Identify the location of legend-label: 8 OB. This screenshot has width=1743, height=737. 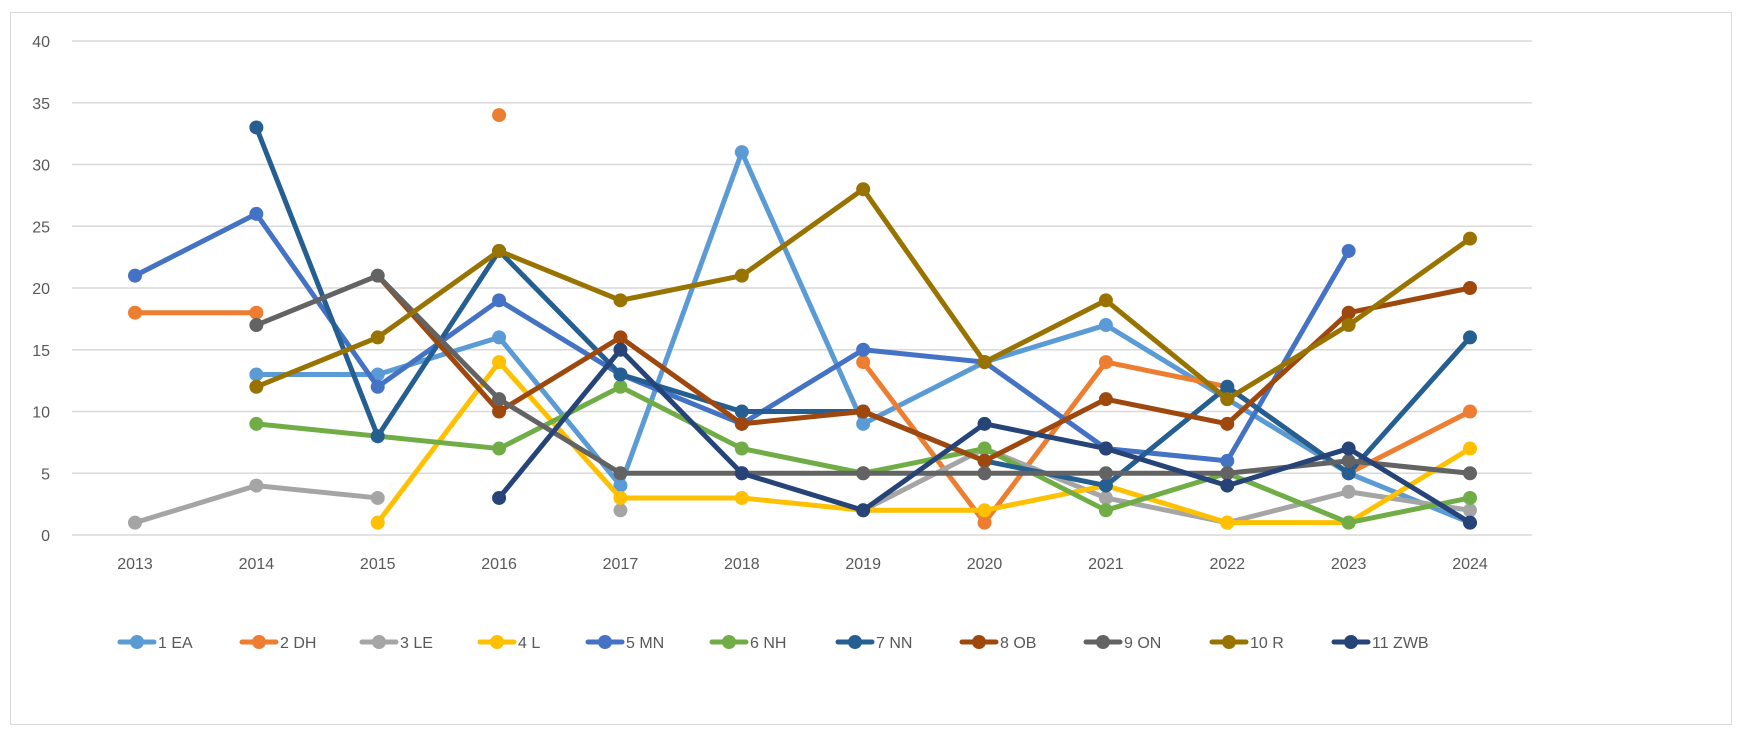
(1018, 643).